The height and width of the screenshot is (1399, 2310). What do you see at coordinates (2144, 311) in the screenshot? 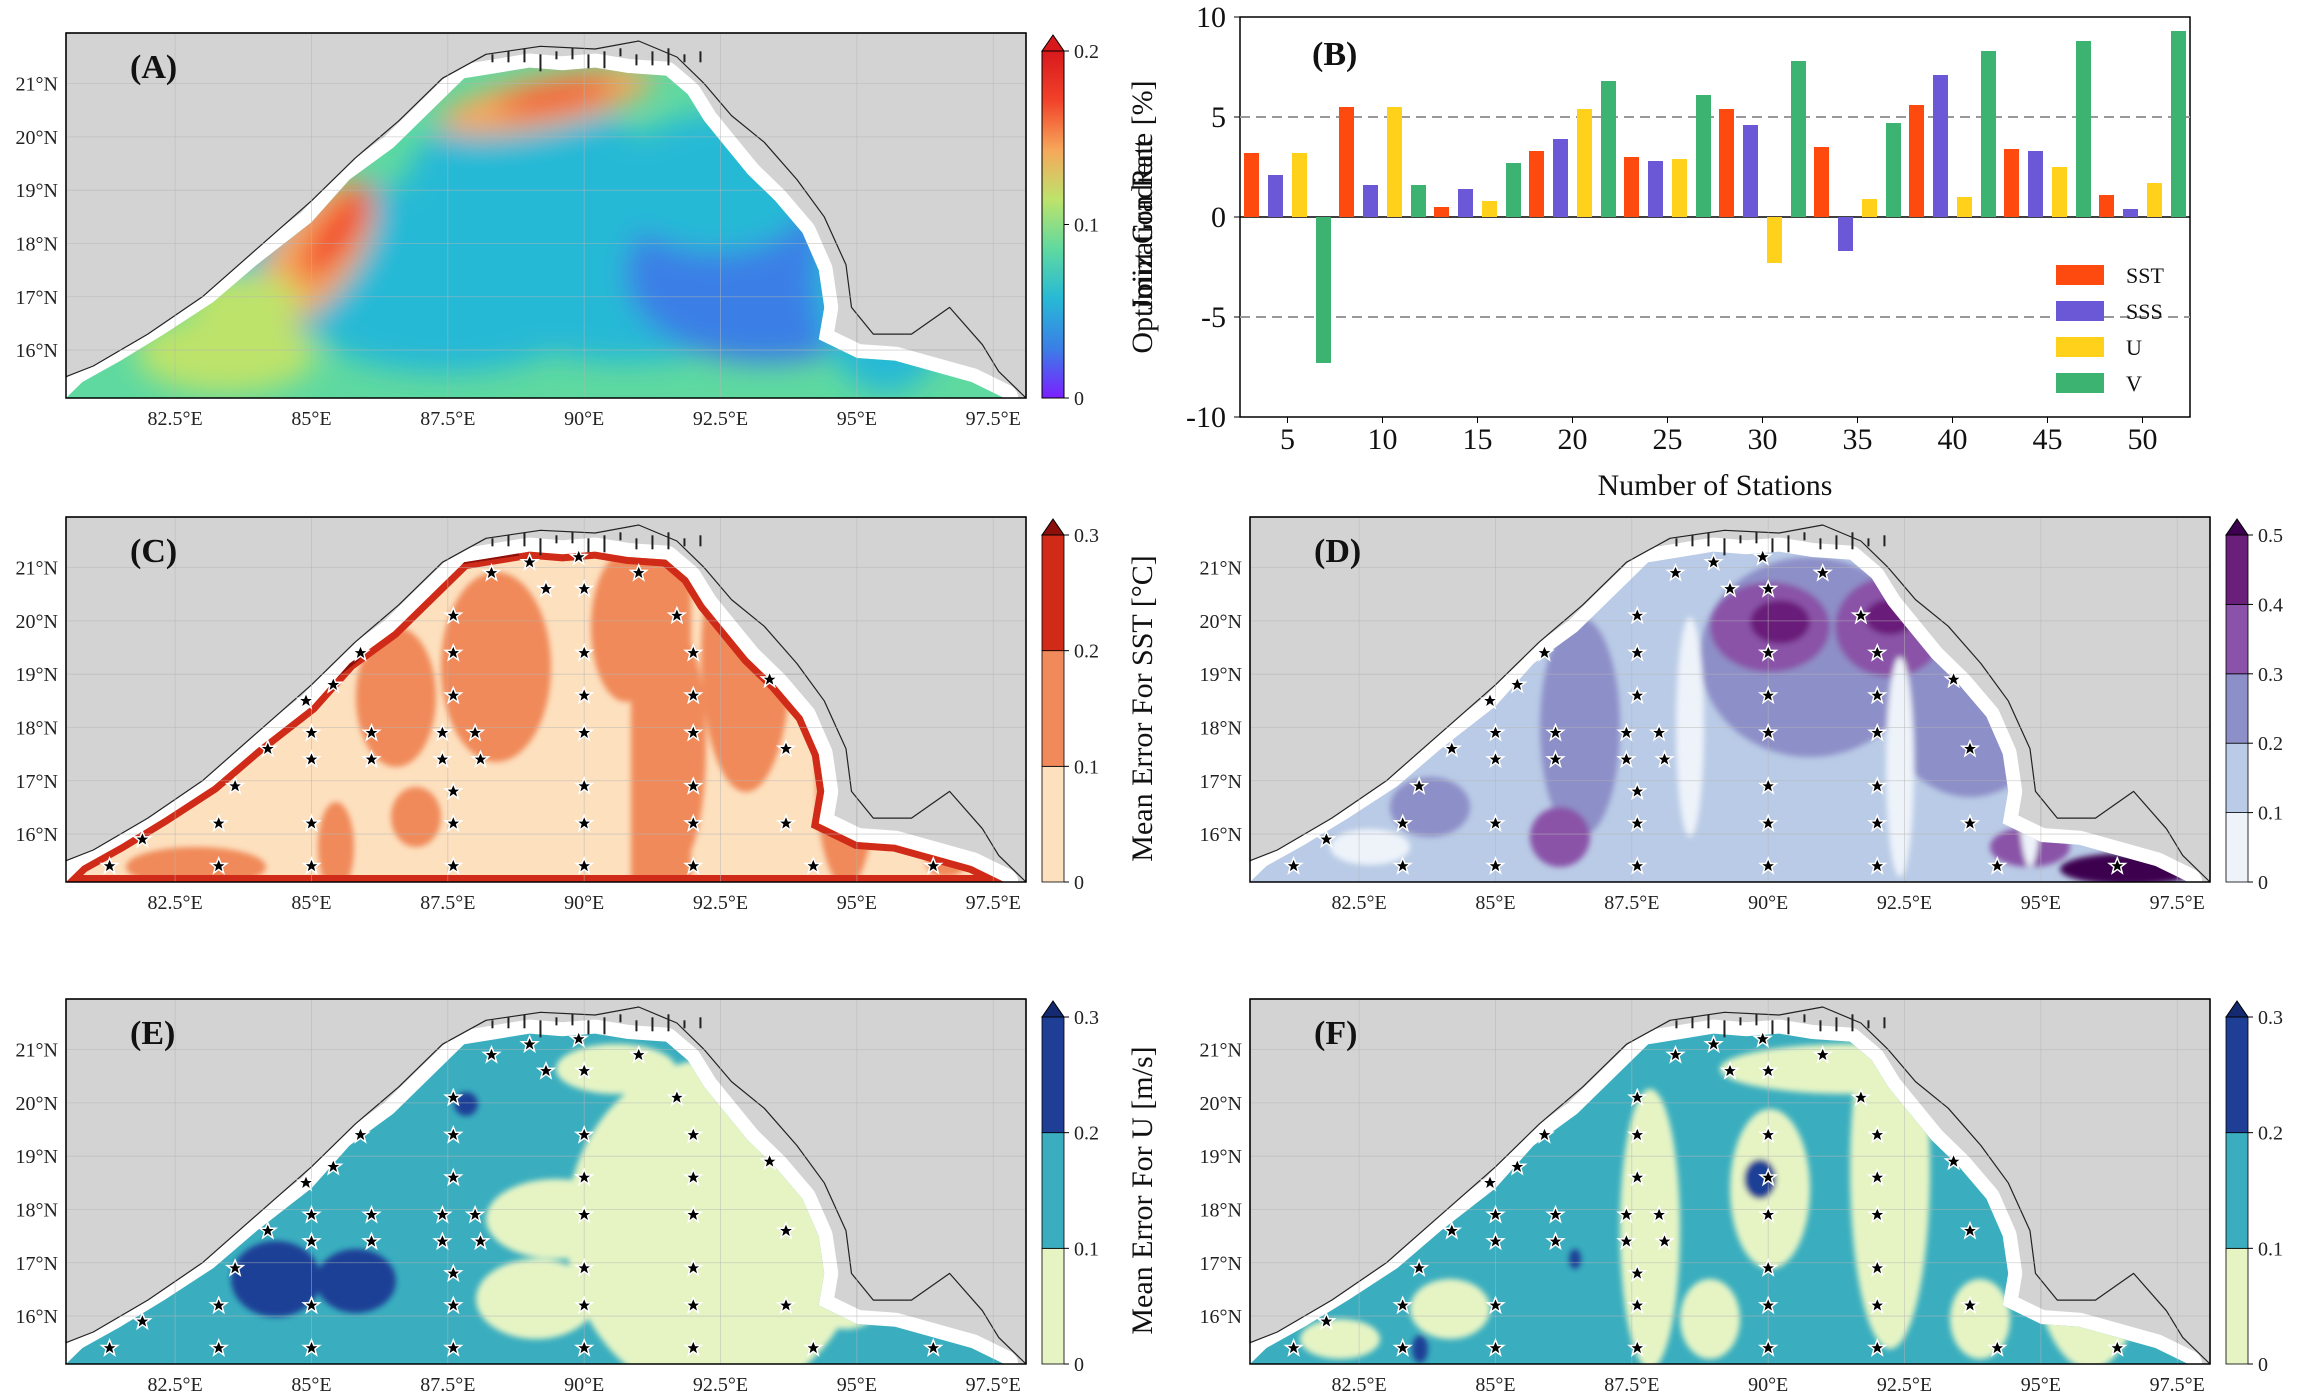
I see `legend-label: SSS` at bounding box center [2144, 311].